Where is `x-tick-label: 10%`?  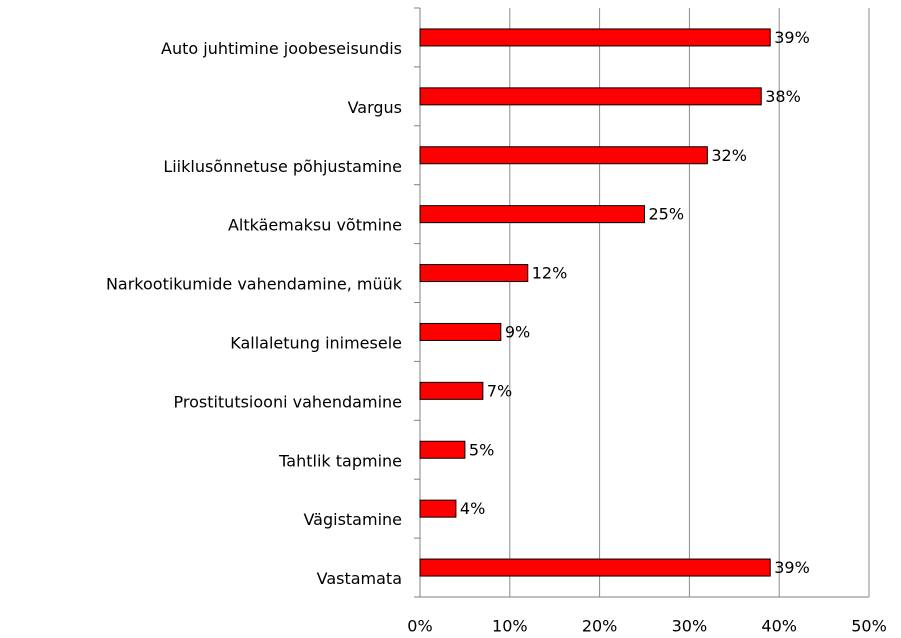
x-tick-label: 10% is located at coordinates (510, 626).